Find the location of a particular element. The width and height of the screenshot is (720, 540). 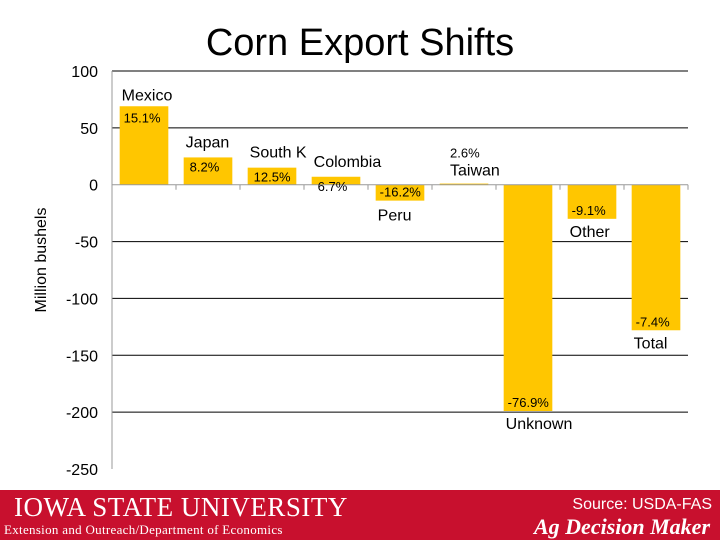

chart-title: Corn Export Shifts is located at coordinates (360, 43).